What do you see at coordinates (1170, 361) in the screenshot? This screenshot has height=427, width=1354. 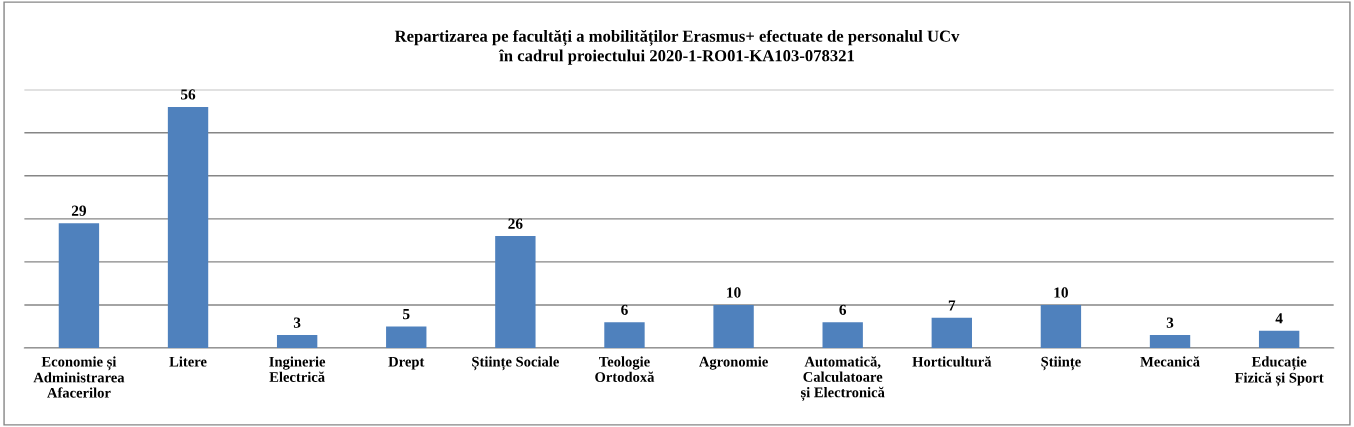 I see `x-tick-label: Mecanică` at bounding box center [1170, 361].